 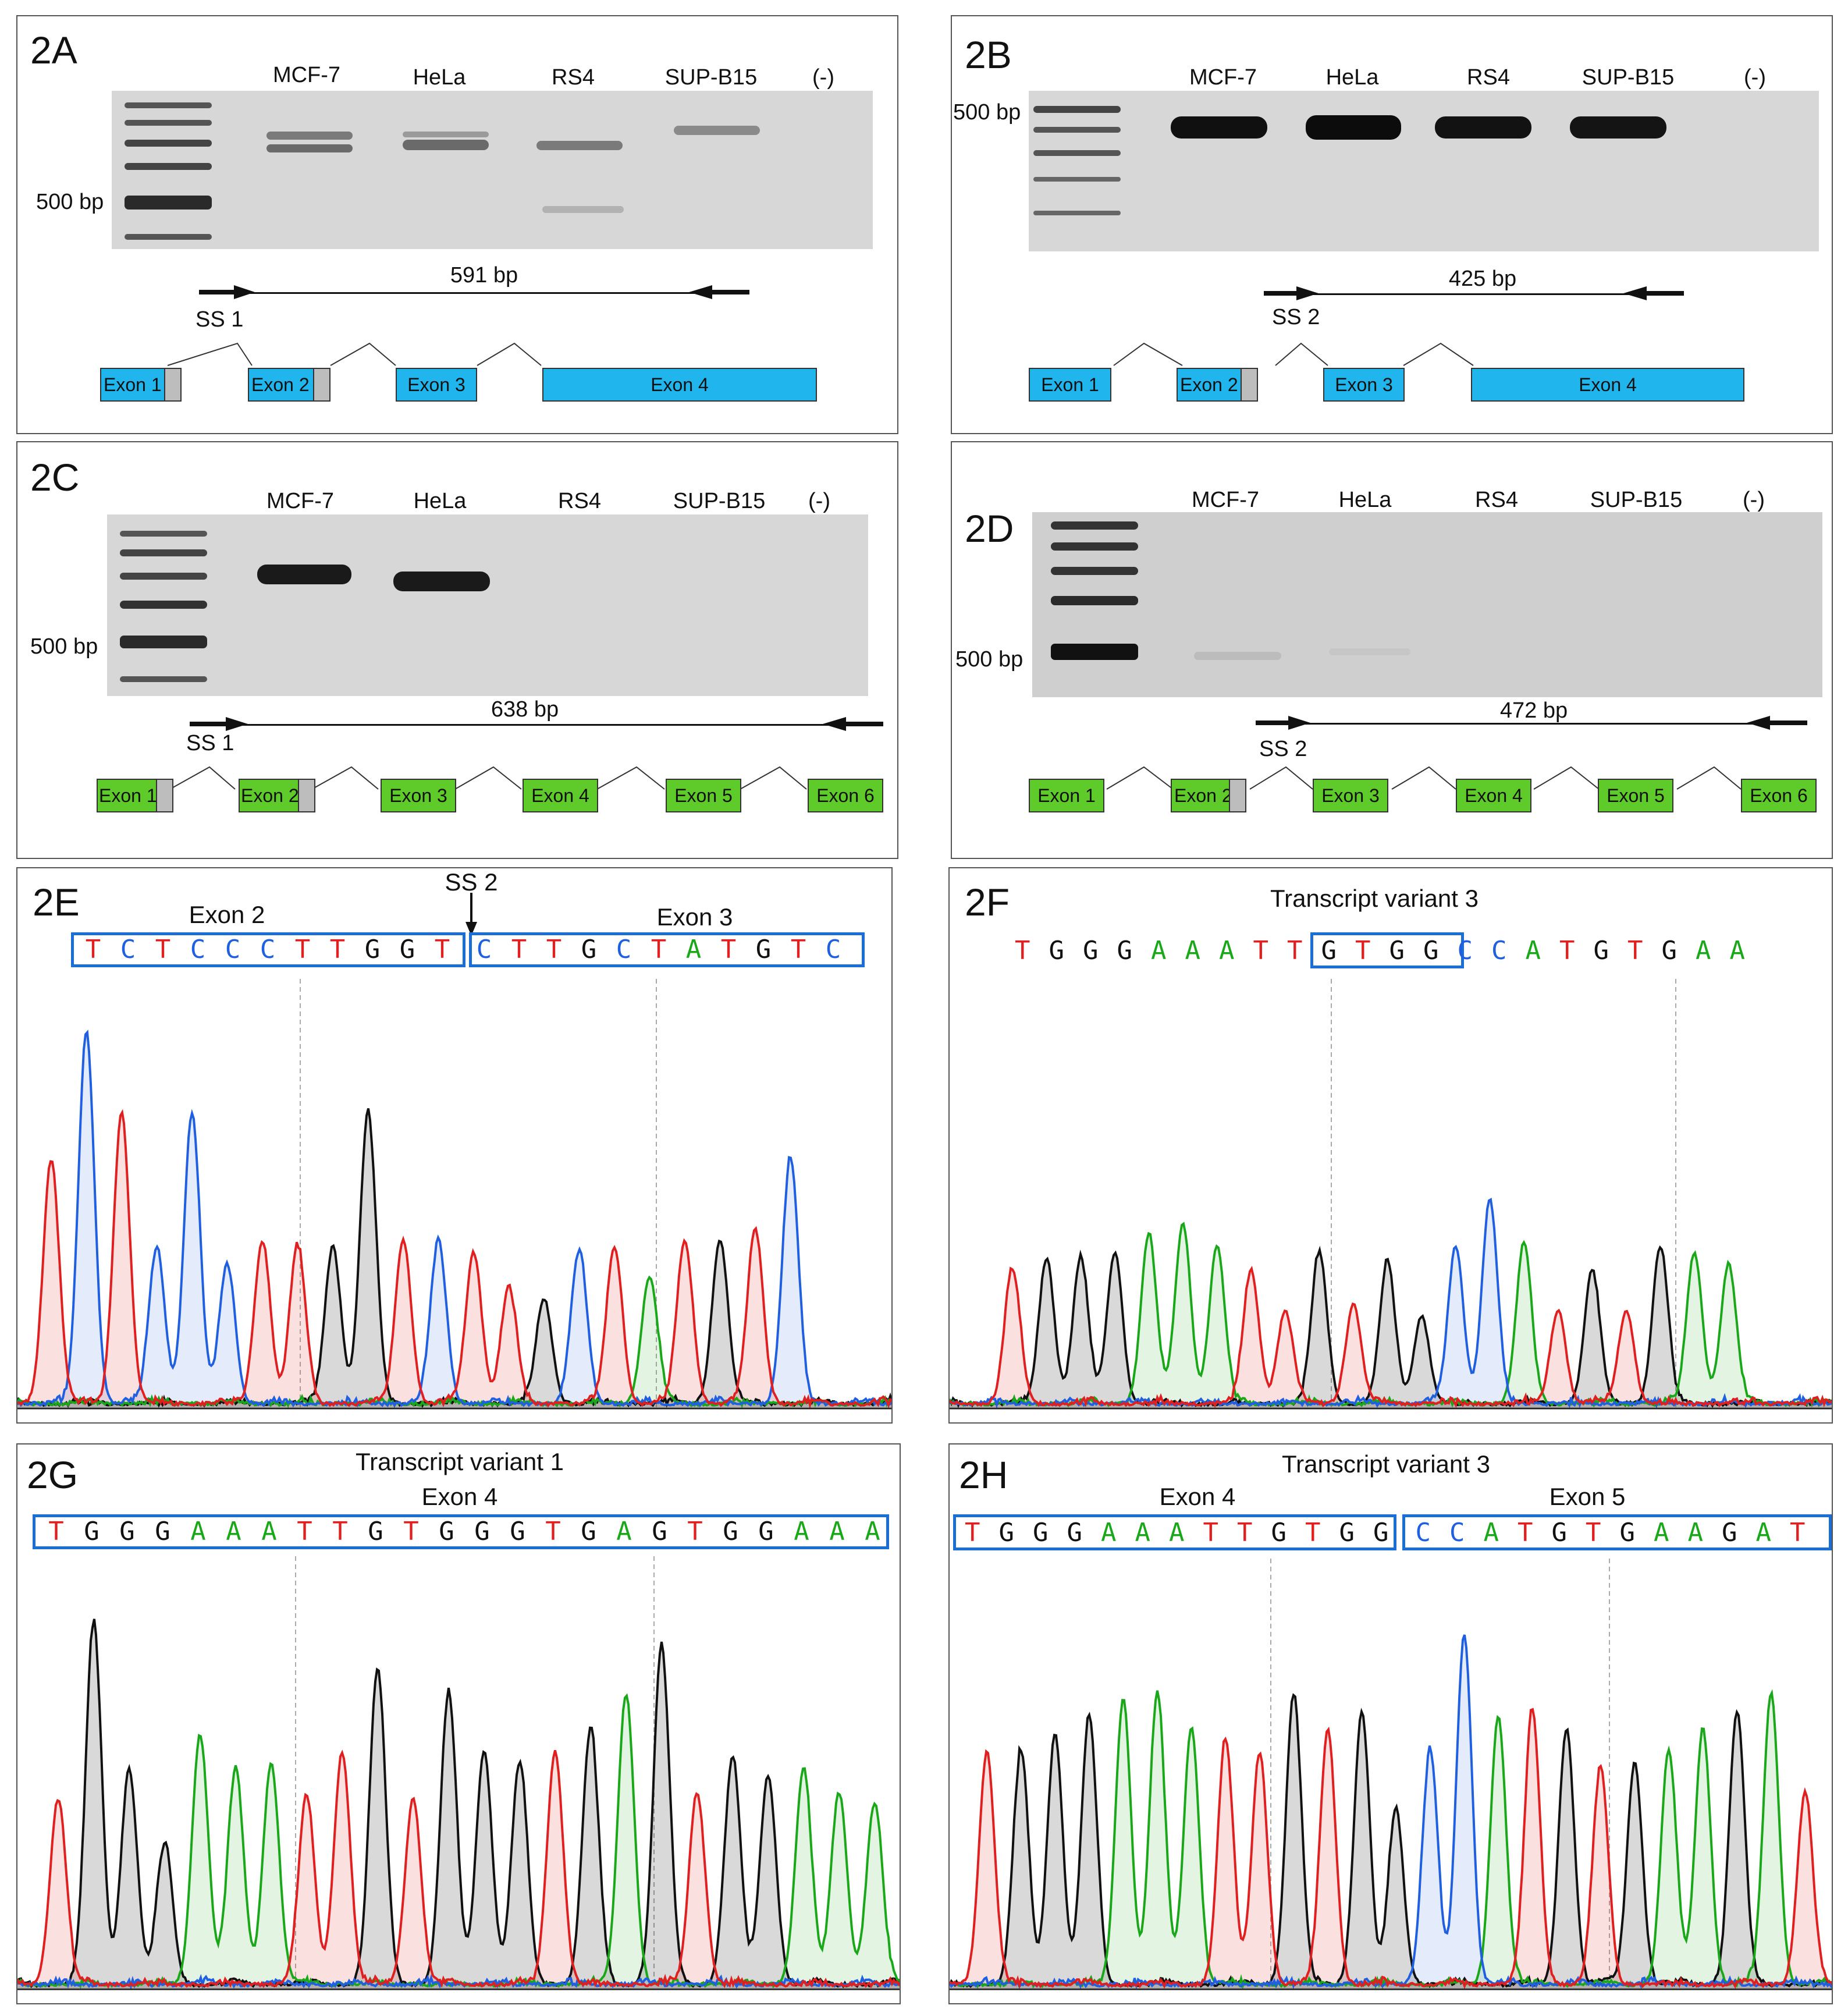 What do you see at coordinates (458, 1982) in the screenshot?
I see `trace-c` at bounding box center [458, 1982].